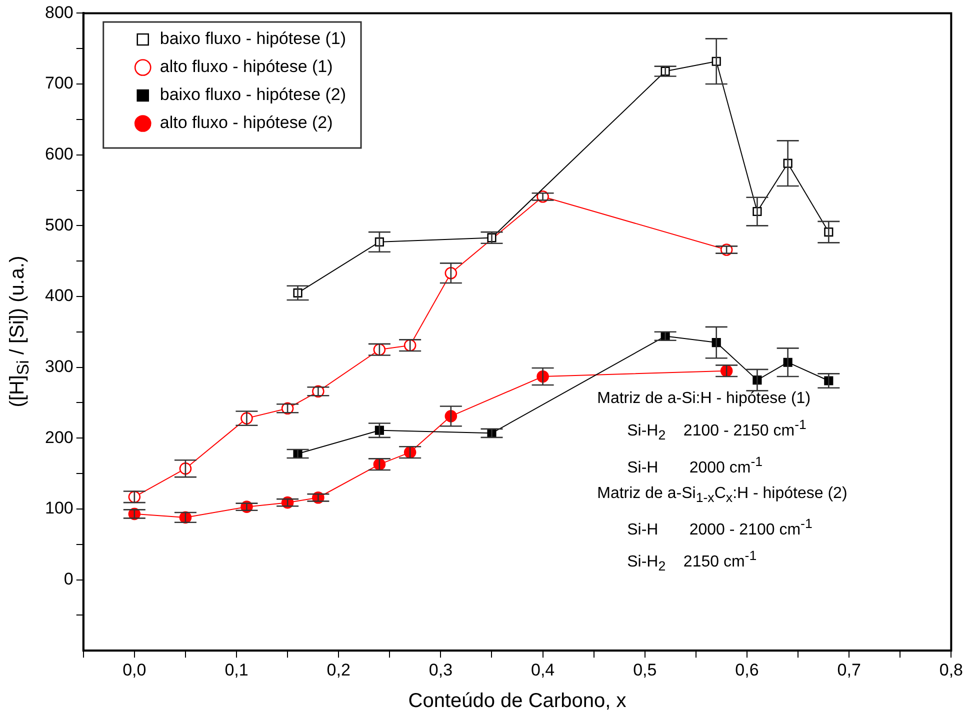 The image size is (966, 720). Describe the element at coordinates (695, 465) in the screenshot. I see `annotation: Si-H 2000 cm$^{-1}$` at that location.